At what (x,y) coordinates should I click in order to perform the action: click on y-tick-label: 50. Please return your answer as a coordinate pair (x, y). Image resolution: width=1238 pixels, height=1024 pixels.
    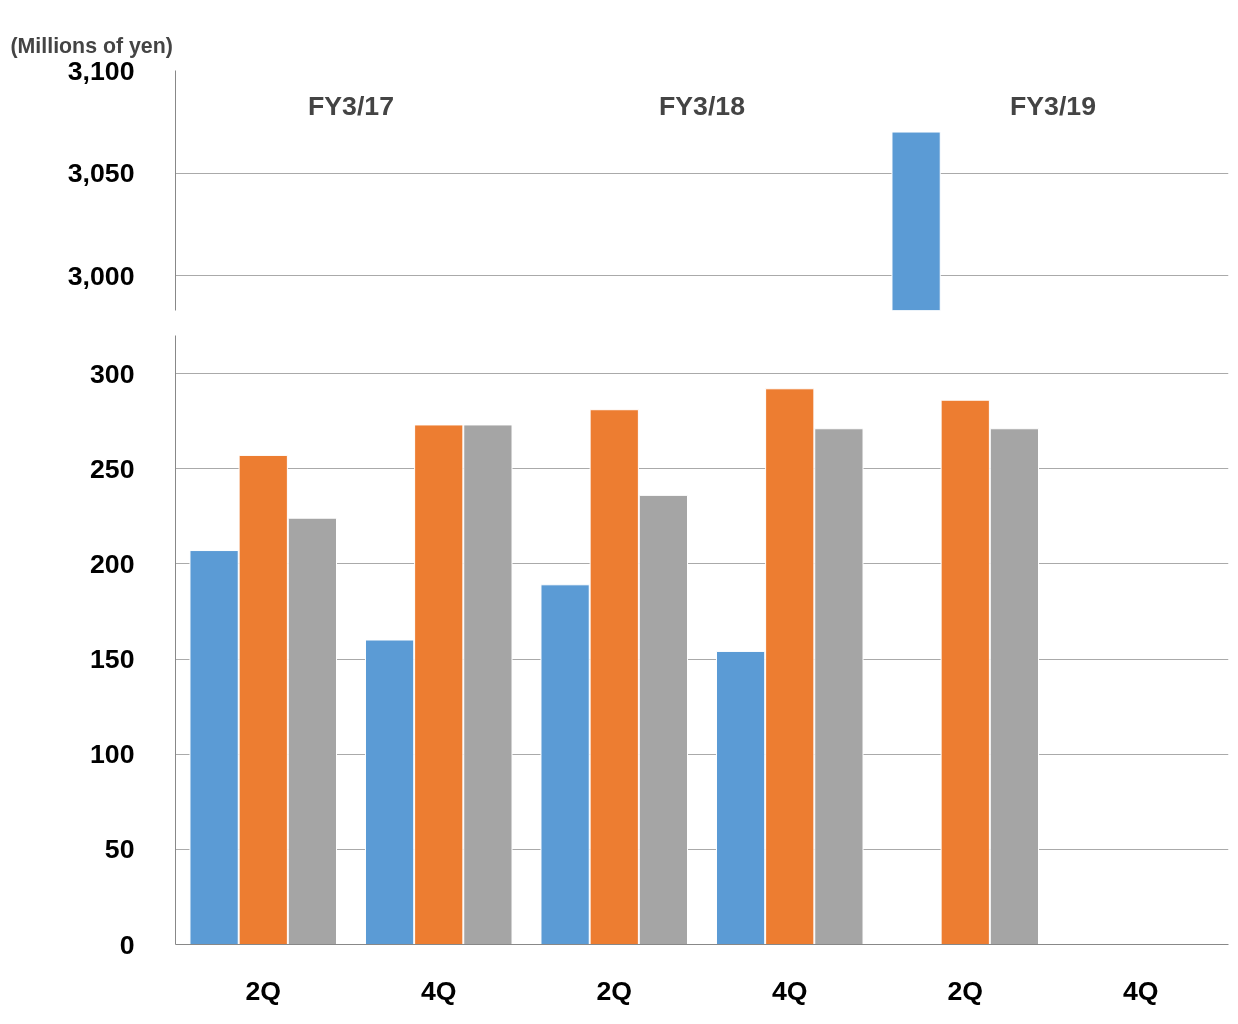
    Looking at the image, I should click on (119, 849).